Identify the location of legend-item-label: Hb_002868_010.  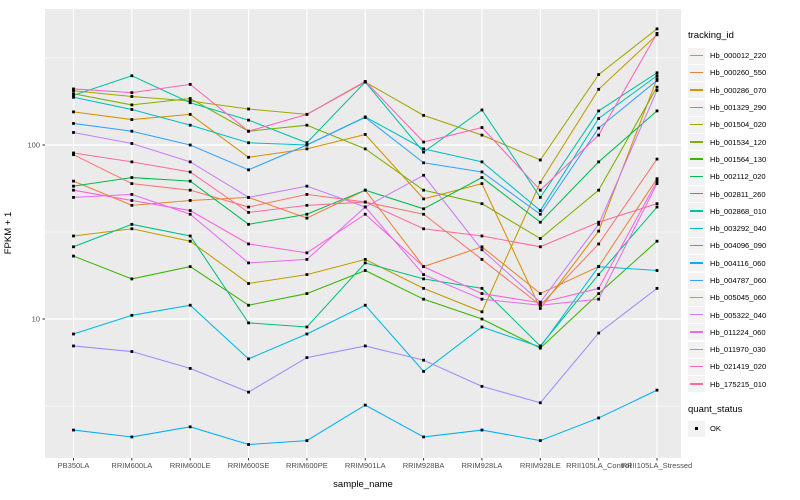
(738, 211).